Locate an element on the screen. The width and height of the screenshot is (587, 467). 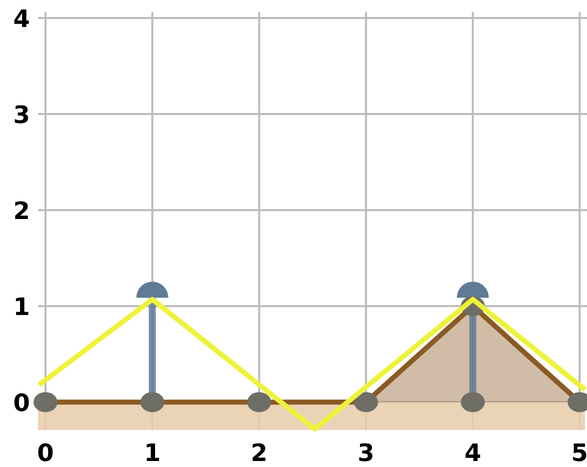
y-tick-label: 2 is located at coordinates (21, 211).